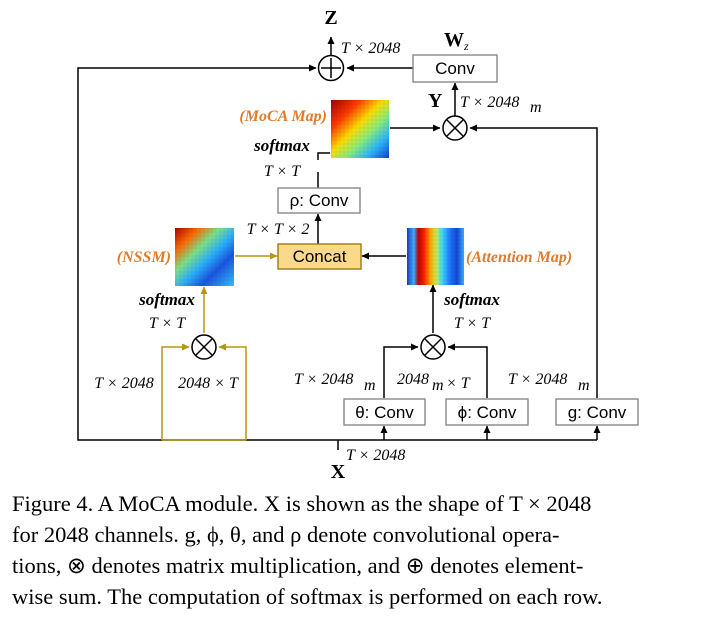  Describe the element at coordinates (413, 379) in the screenshot. I see `svg-text: 2048` at that location.